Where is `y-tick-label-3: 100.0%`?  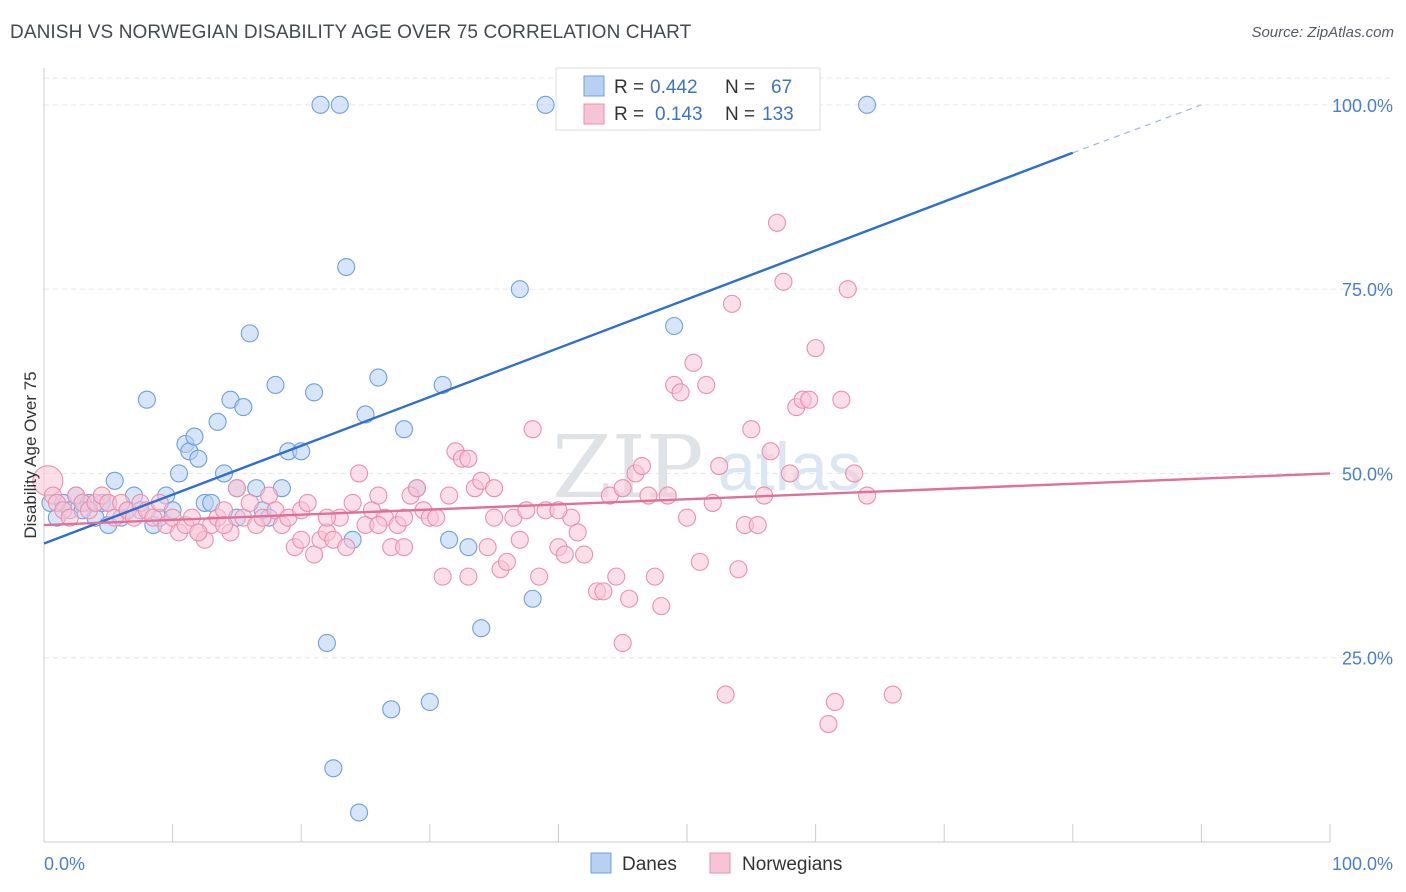
y-tick-label-3: 100.0% is located at coordinates (1362, 106).